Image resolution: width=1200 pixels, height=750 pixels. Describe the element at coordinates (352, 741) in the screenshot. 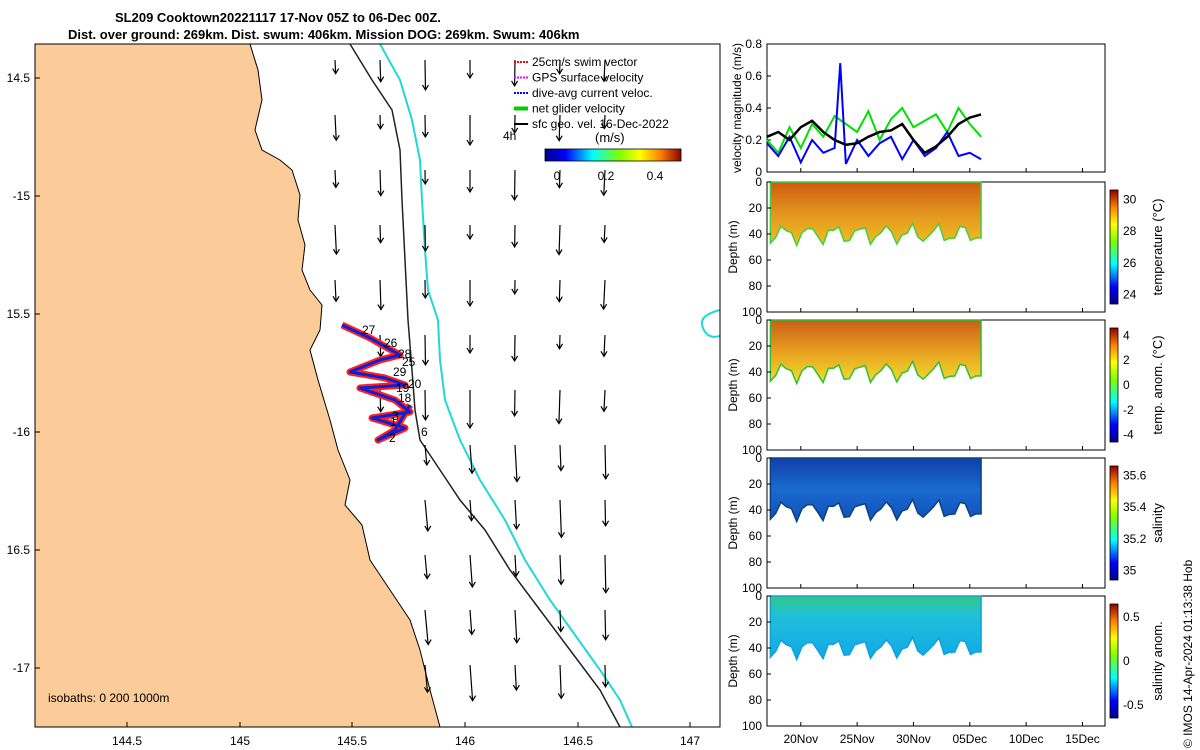

I see `map-x-tick-label: 145.5` at that location.